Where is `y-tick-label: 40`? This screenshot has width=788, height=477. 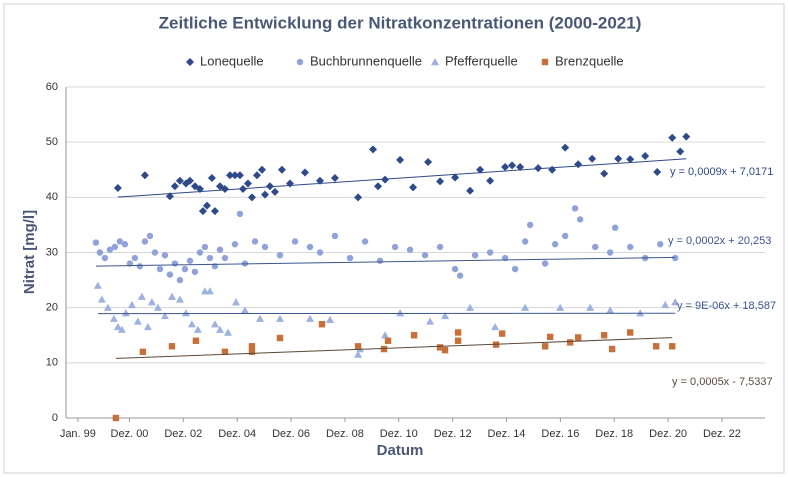 y-tick-label: 40 is located at coordinates (52, 197).